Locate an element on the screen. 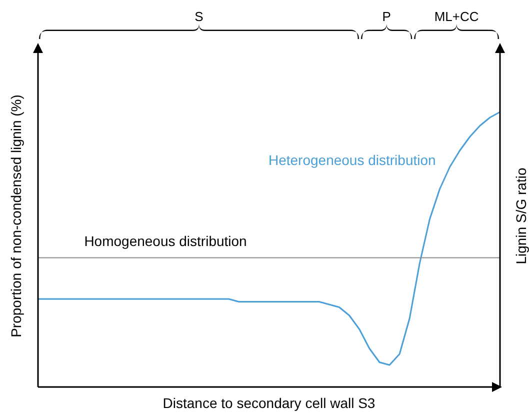  y2-axis-title: Lignin S/G ratio is located at coordinates (520, 216).